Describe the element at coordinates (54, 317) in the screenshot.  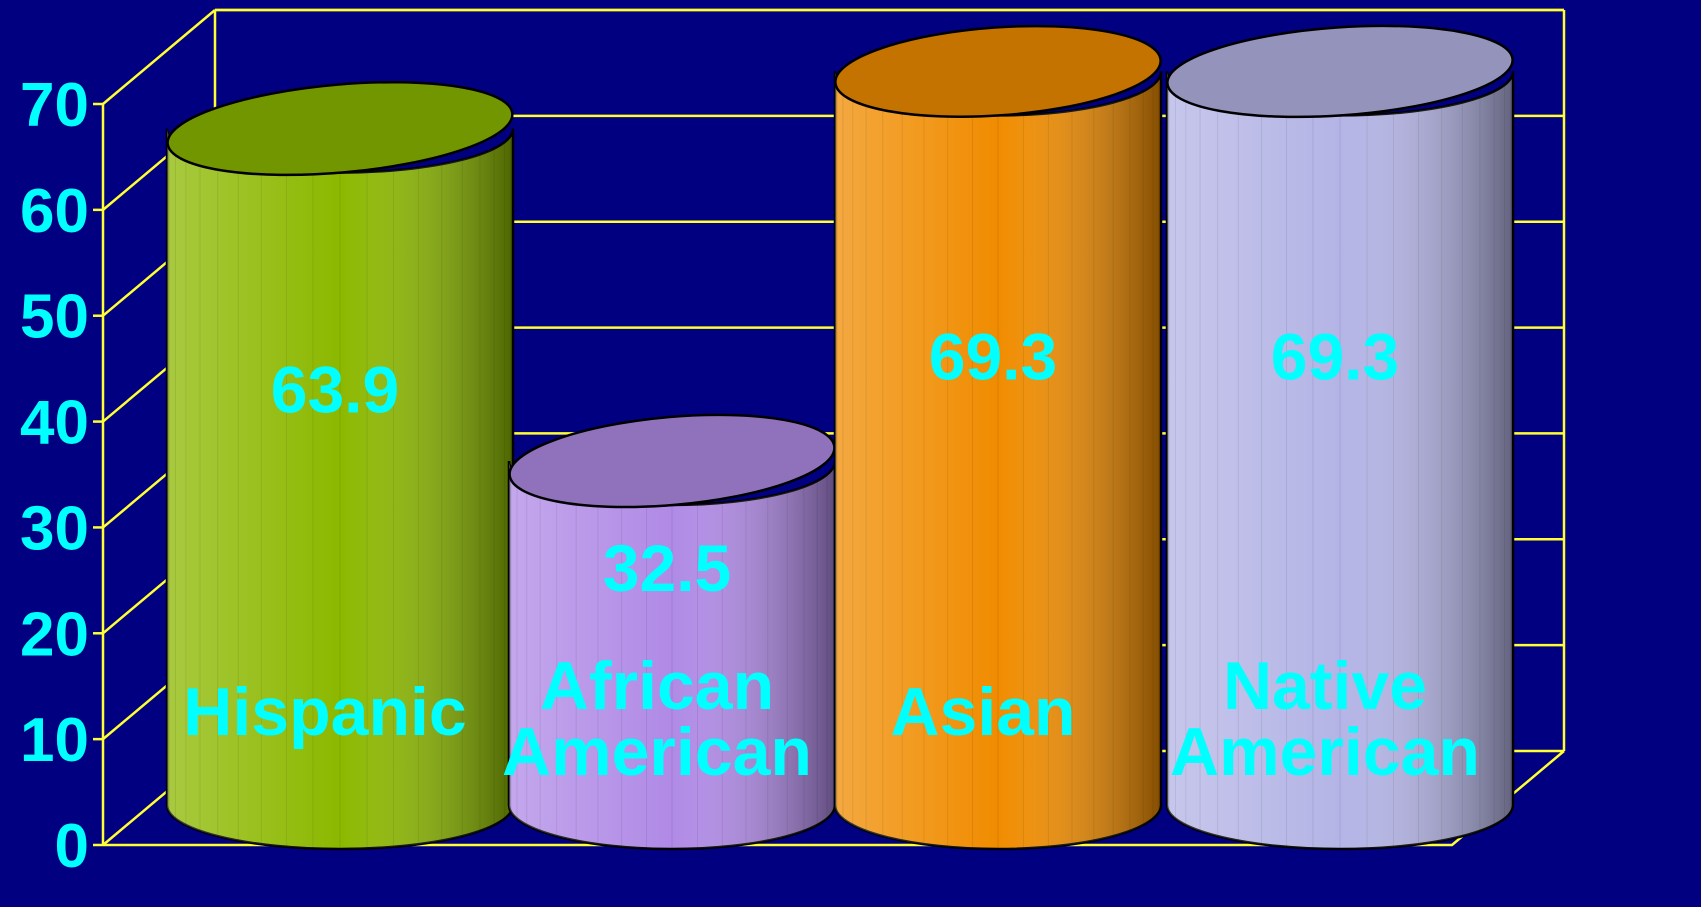
I see `y-tick-label: 50` at that location.